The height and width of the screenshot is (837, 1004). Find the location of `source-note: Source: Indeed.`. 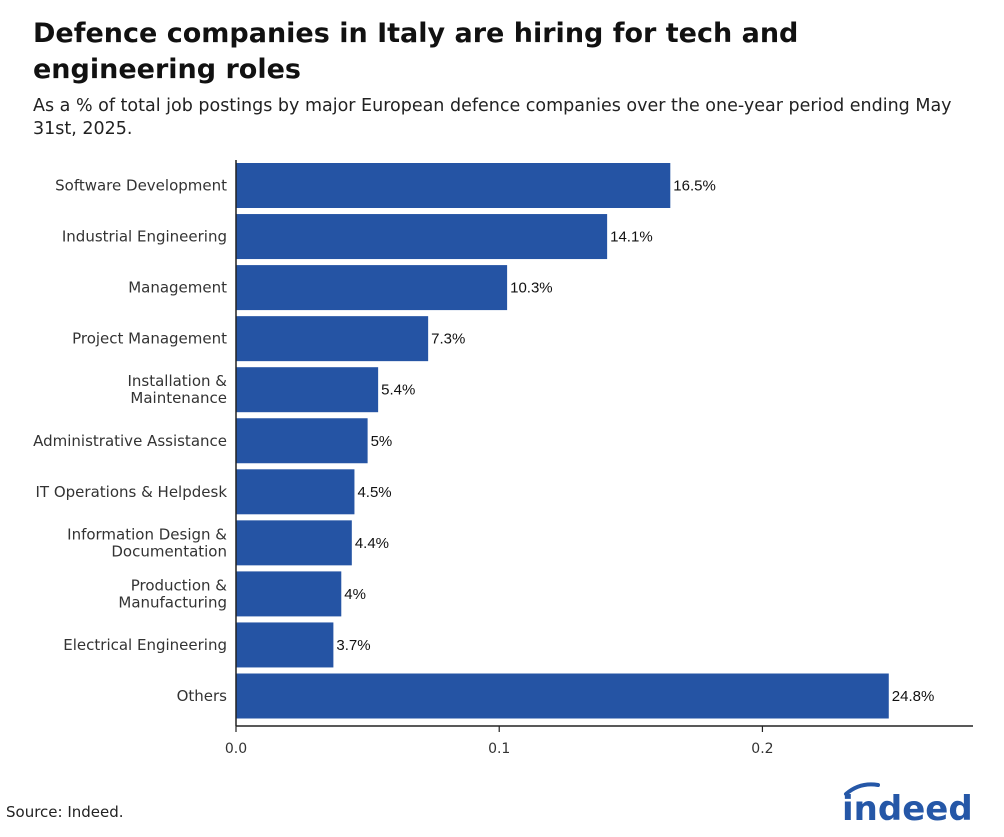

source-note: Source: Indeed. is located at coordinates (65, 812).